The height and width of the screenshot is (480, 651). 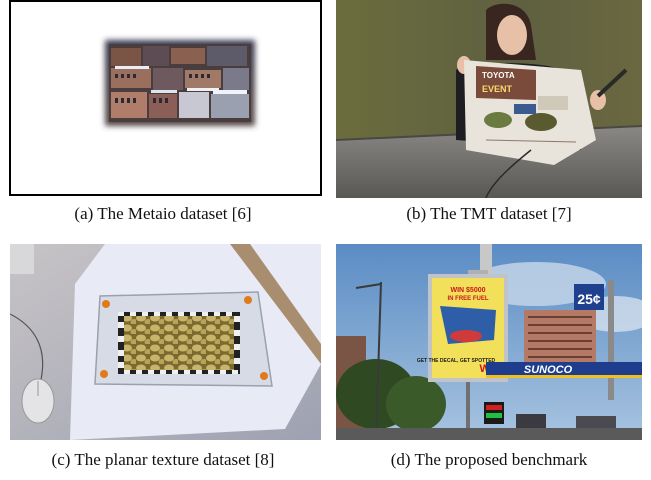 I want to click on city-rooftops, so click(x=180, y=83).